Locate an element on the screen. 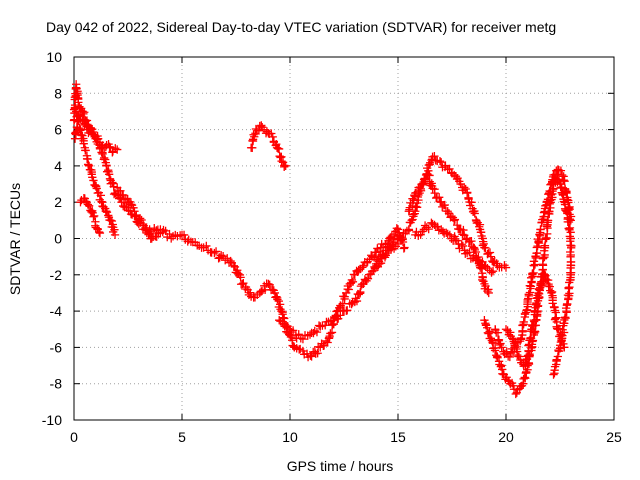 Image resolution: width=640 pixels, height=480 pixels. y-tick-label: 8 is located at coordinates (58, 93).